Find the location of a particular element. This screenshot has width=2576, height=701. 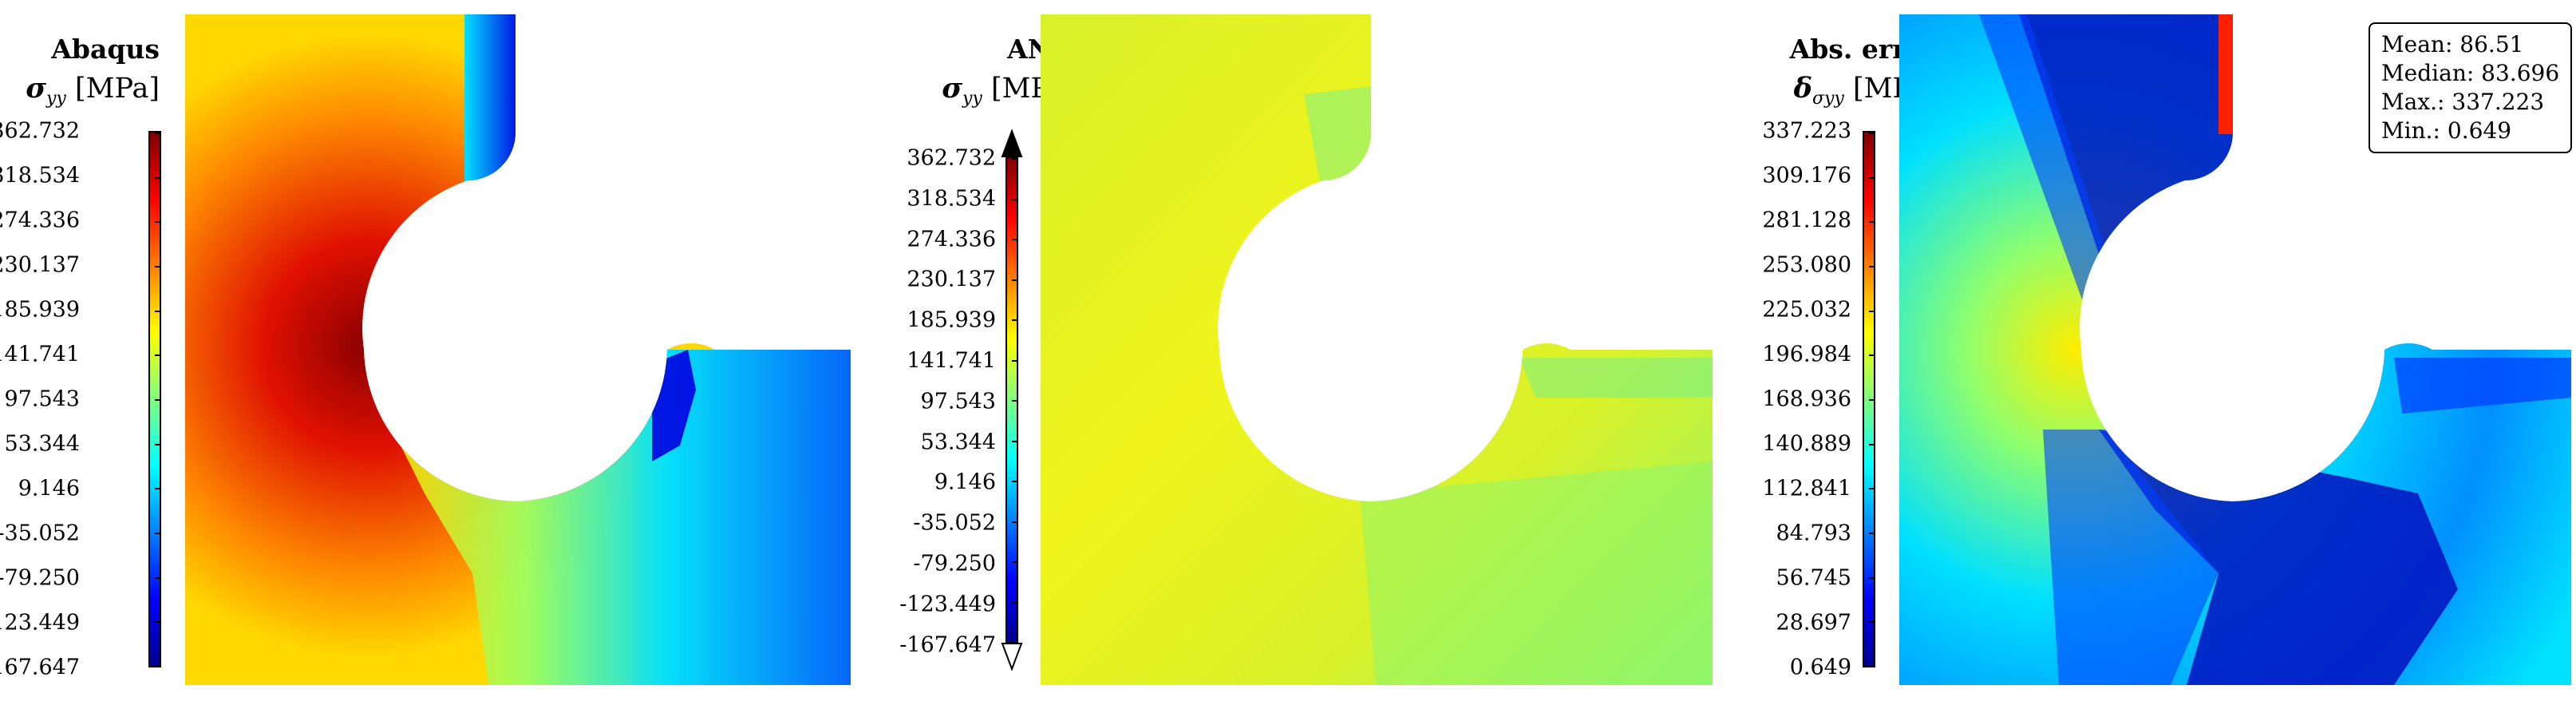

field-lower-right-region is located at coordinates (1536, 573).